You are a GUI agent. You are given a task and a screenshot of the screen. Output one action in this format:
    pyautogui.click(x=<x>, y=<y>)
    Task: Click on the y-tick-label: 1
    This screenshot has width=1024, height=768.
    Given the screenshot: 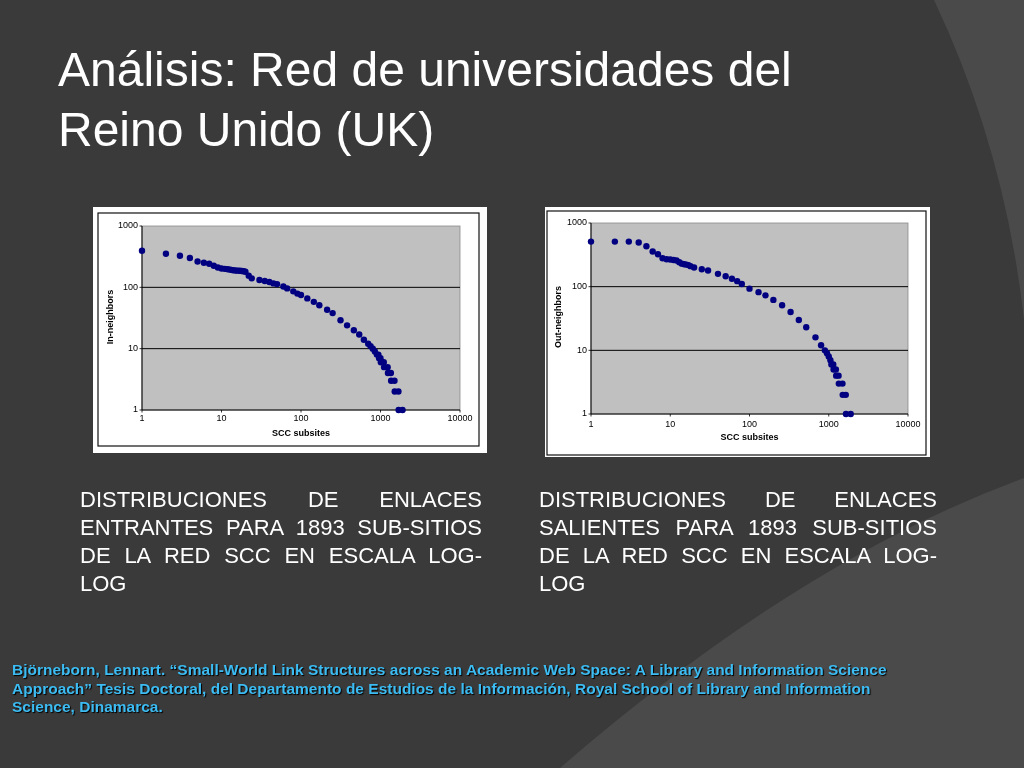 What is the action you would take?
    pyautogui.click(x=135, y=409)
    